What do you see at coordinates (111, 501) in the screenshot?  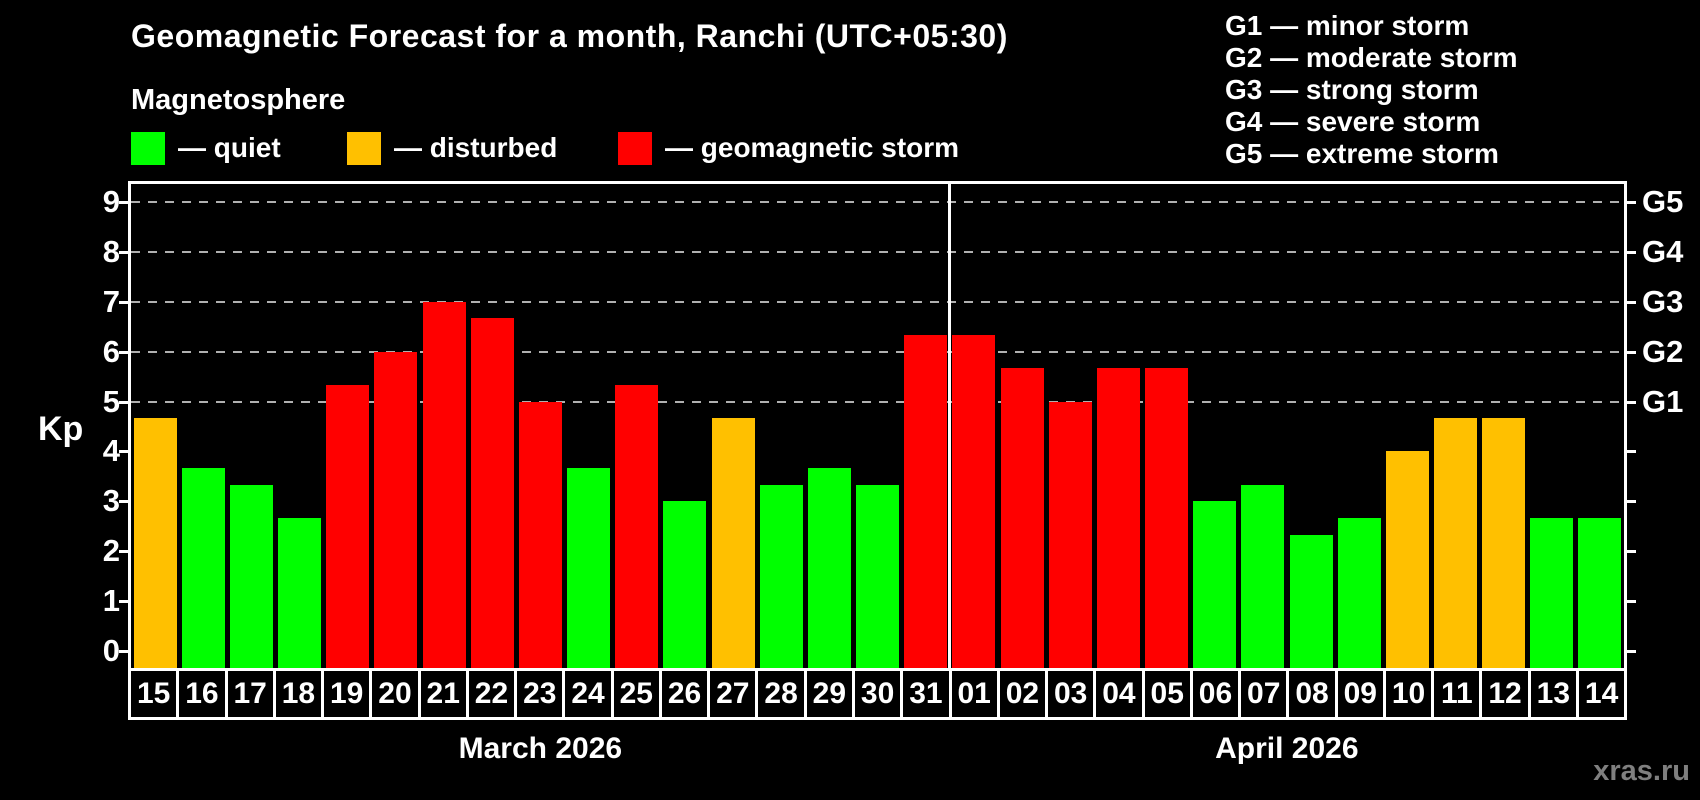 I see `y-tick-label-3: 3` at bounding box center [111, 501].